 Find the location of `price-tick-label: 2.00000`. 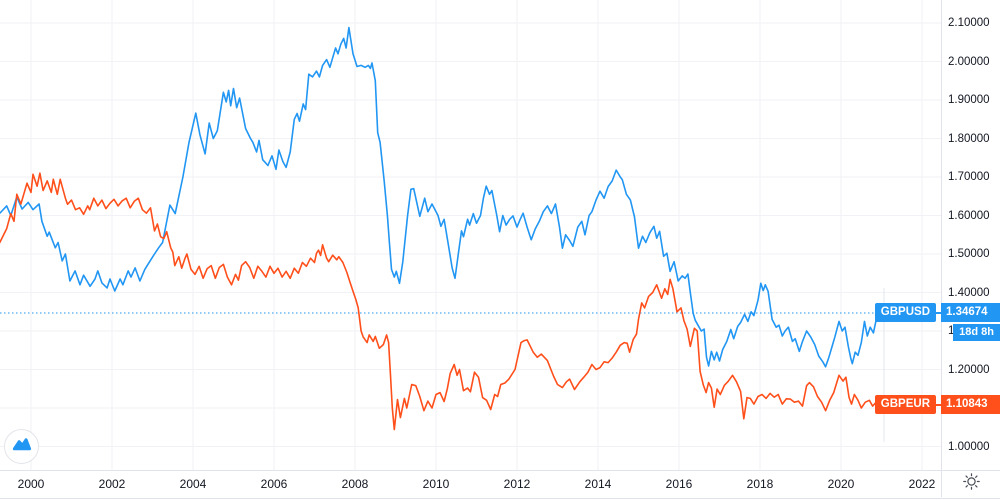

price-tick-label: 2.00000 is located at coordinates (969, 61).